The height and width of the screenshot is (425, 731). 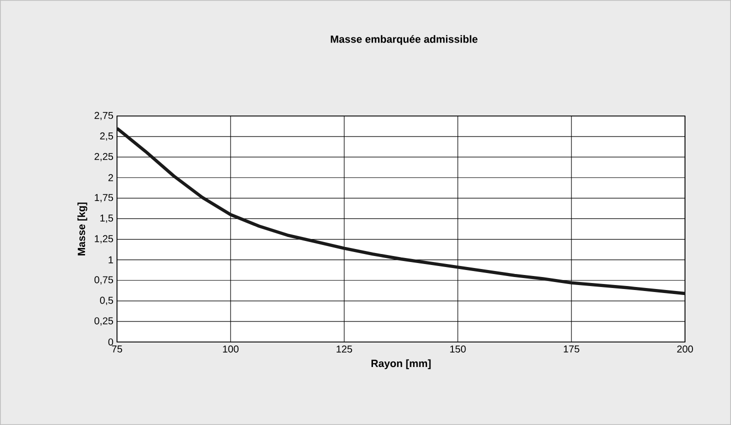 What do you see at coordinates (117, 349) in the screenshot?
I see `x-tick-label: 75` at bounding box center [117, 349].